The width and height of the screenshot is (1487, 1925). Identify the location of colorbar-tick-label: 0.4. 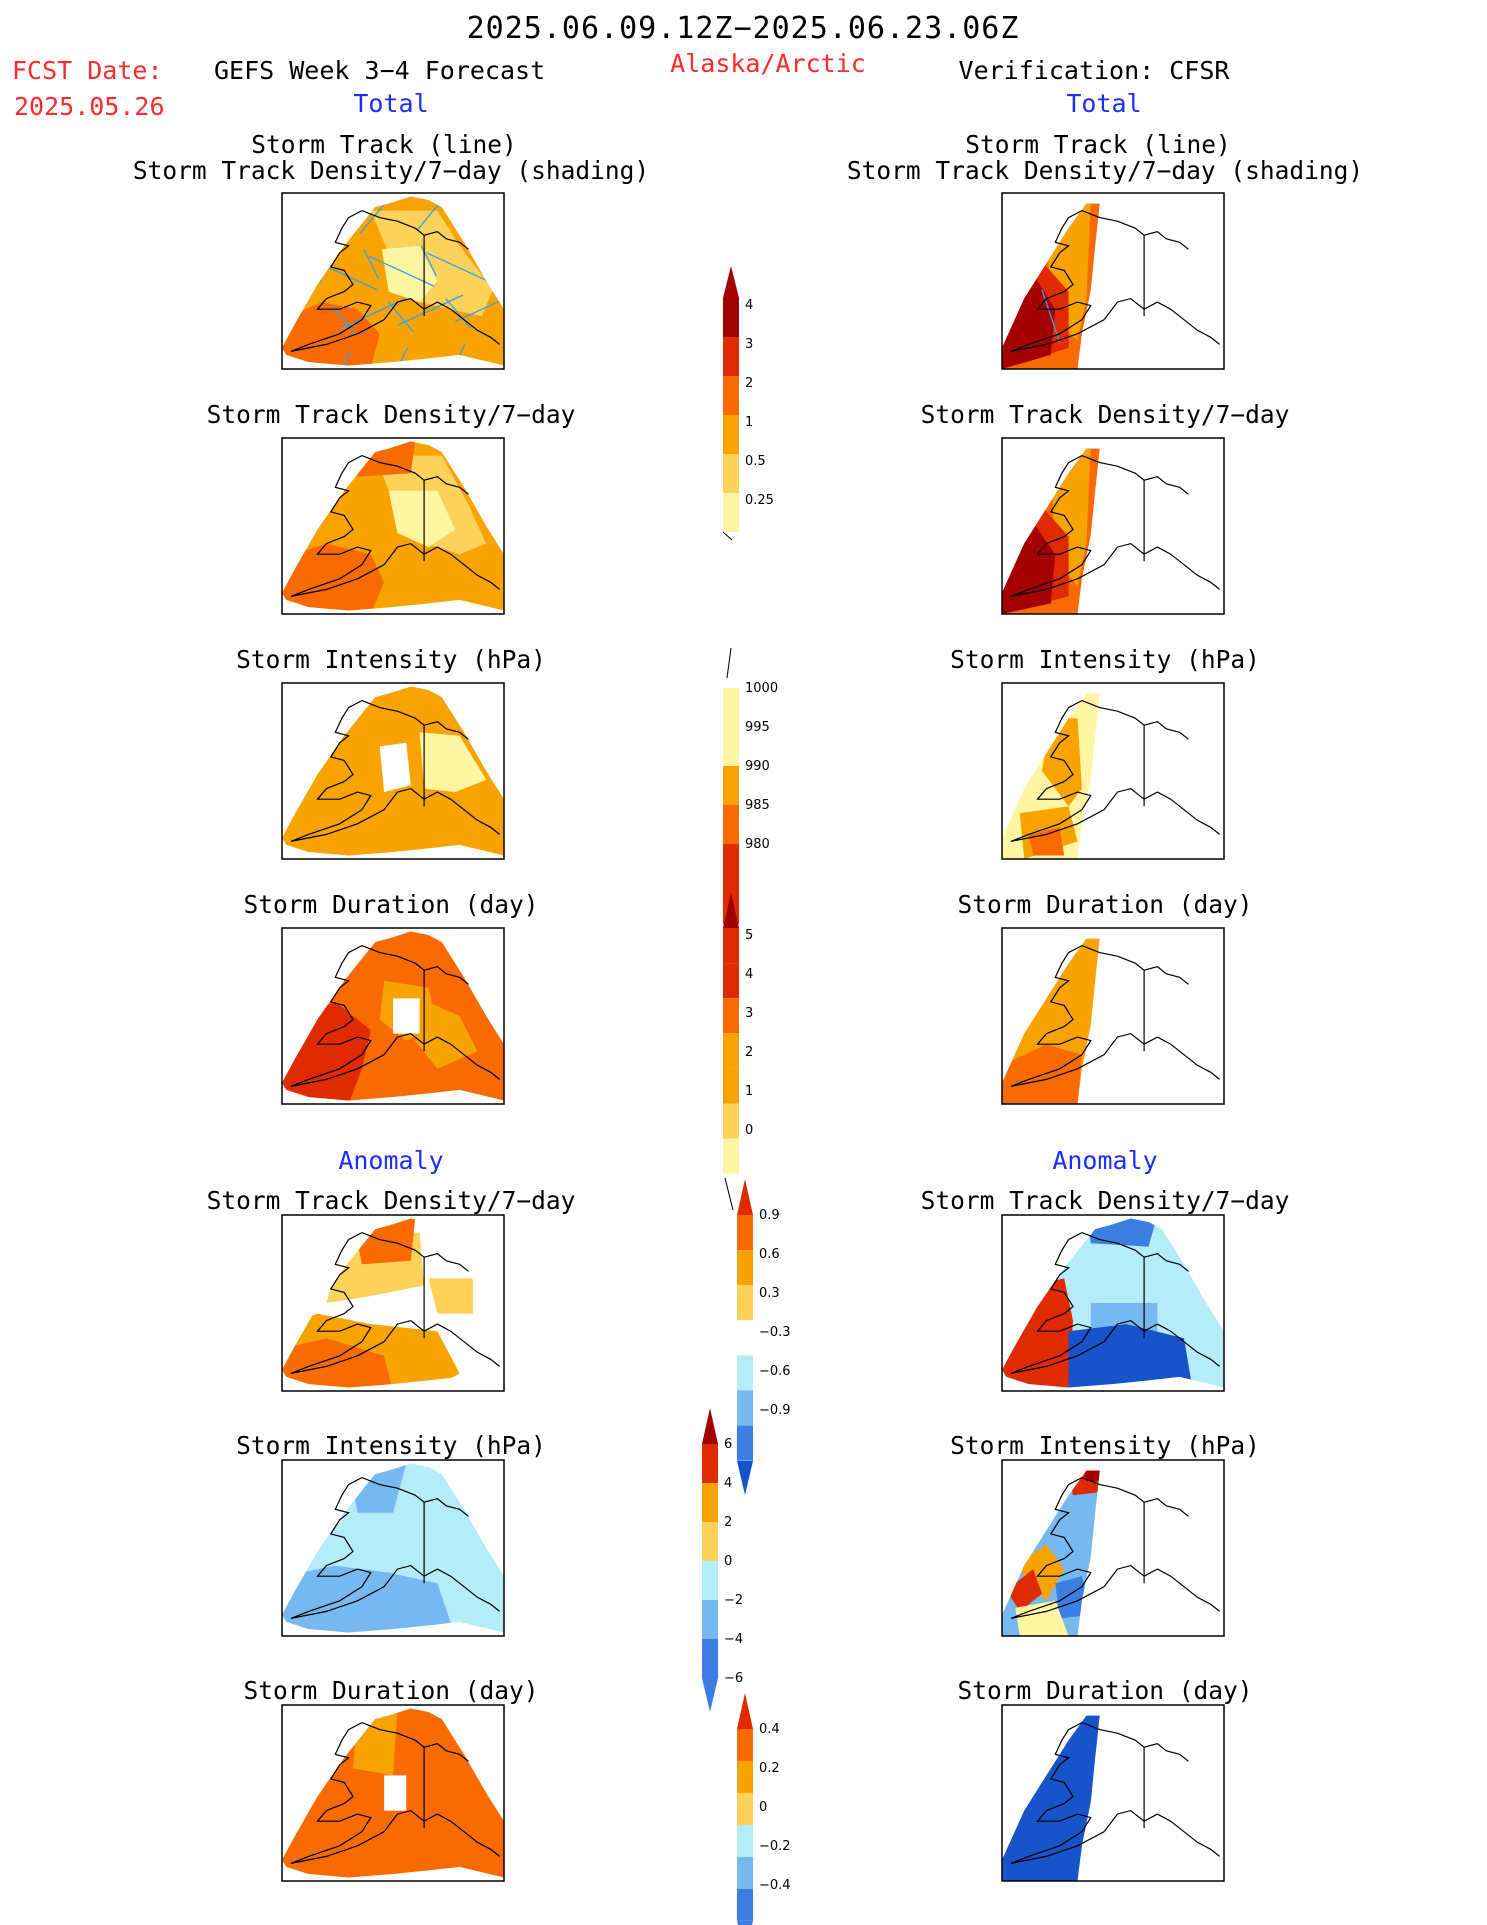
(769, 1729).